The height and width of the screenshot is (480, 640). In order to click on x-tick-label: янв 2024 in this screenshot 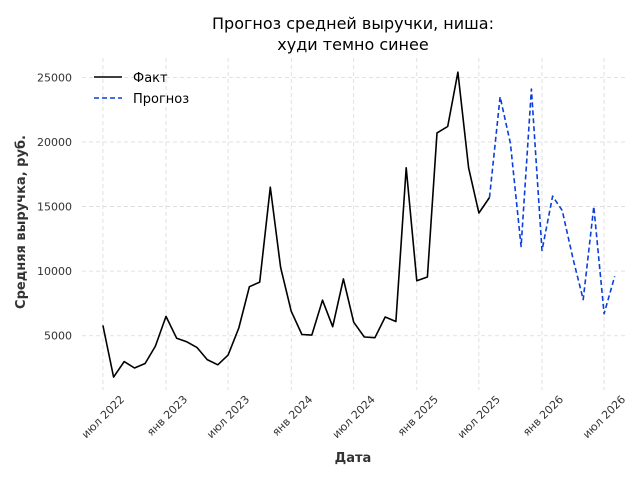, I will do `click(293, 416)`.